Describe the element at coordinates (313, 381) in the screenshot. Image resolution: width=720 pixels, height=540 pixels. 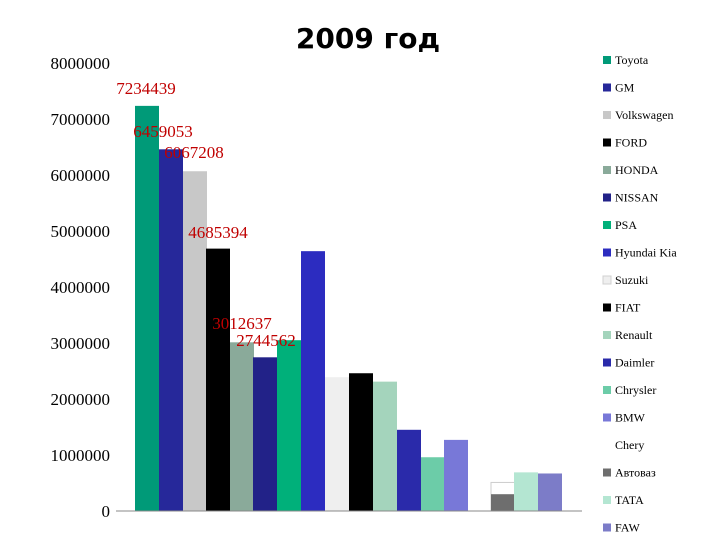
I see `bar-hyundai-kia` at that location.